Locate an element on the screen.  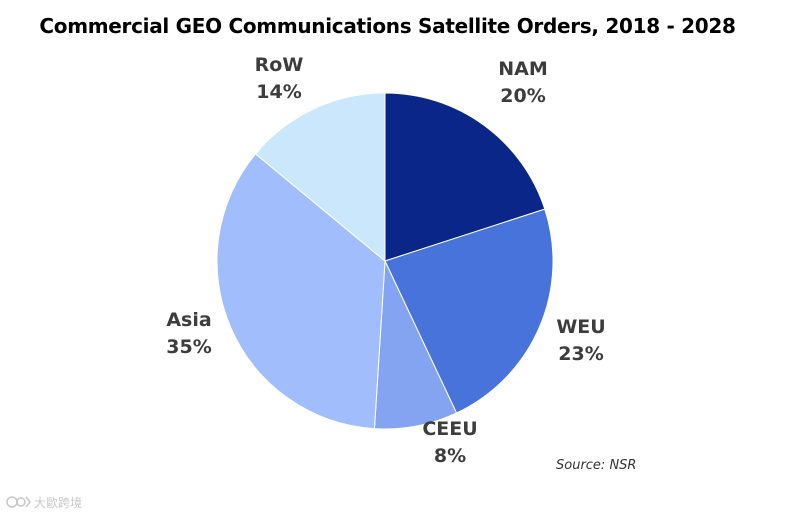
watermark-logo-icon is located at coordinates (18, 502).